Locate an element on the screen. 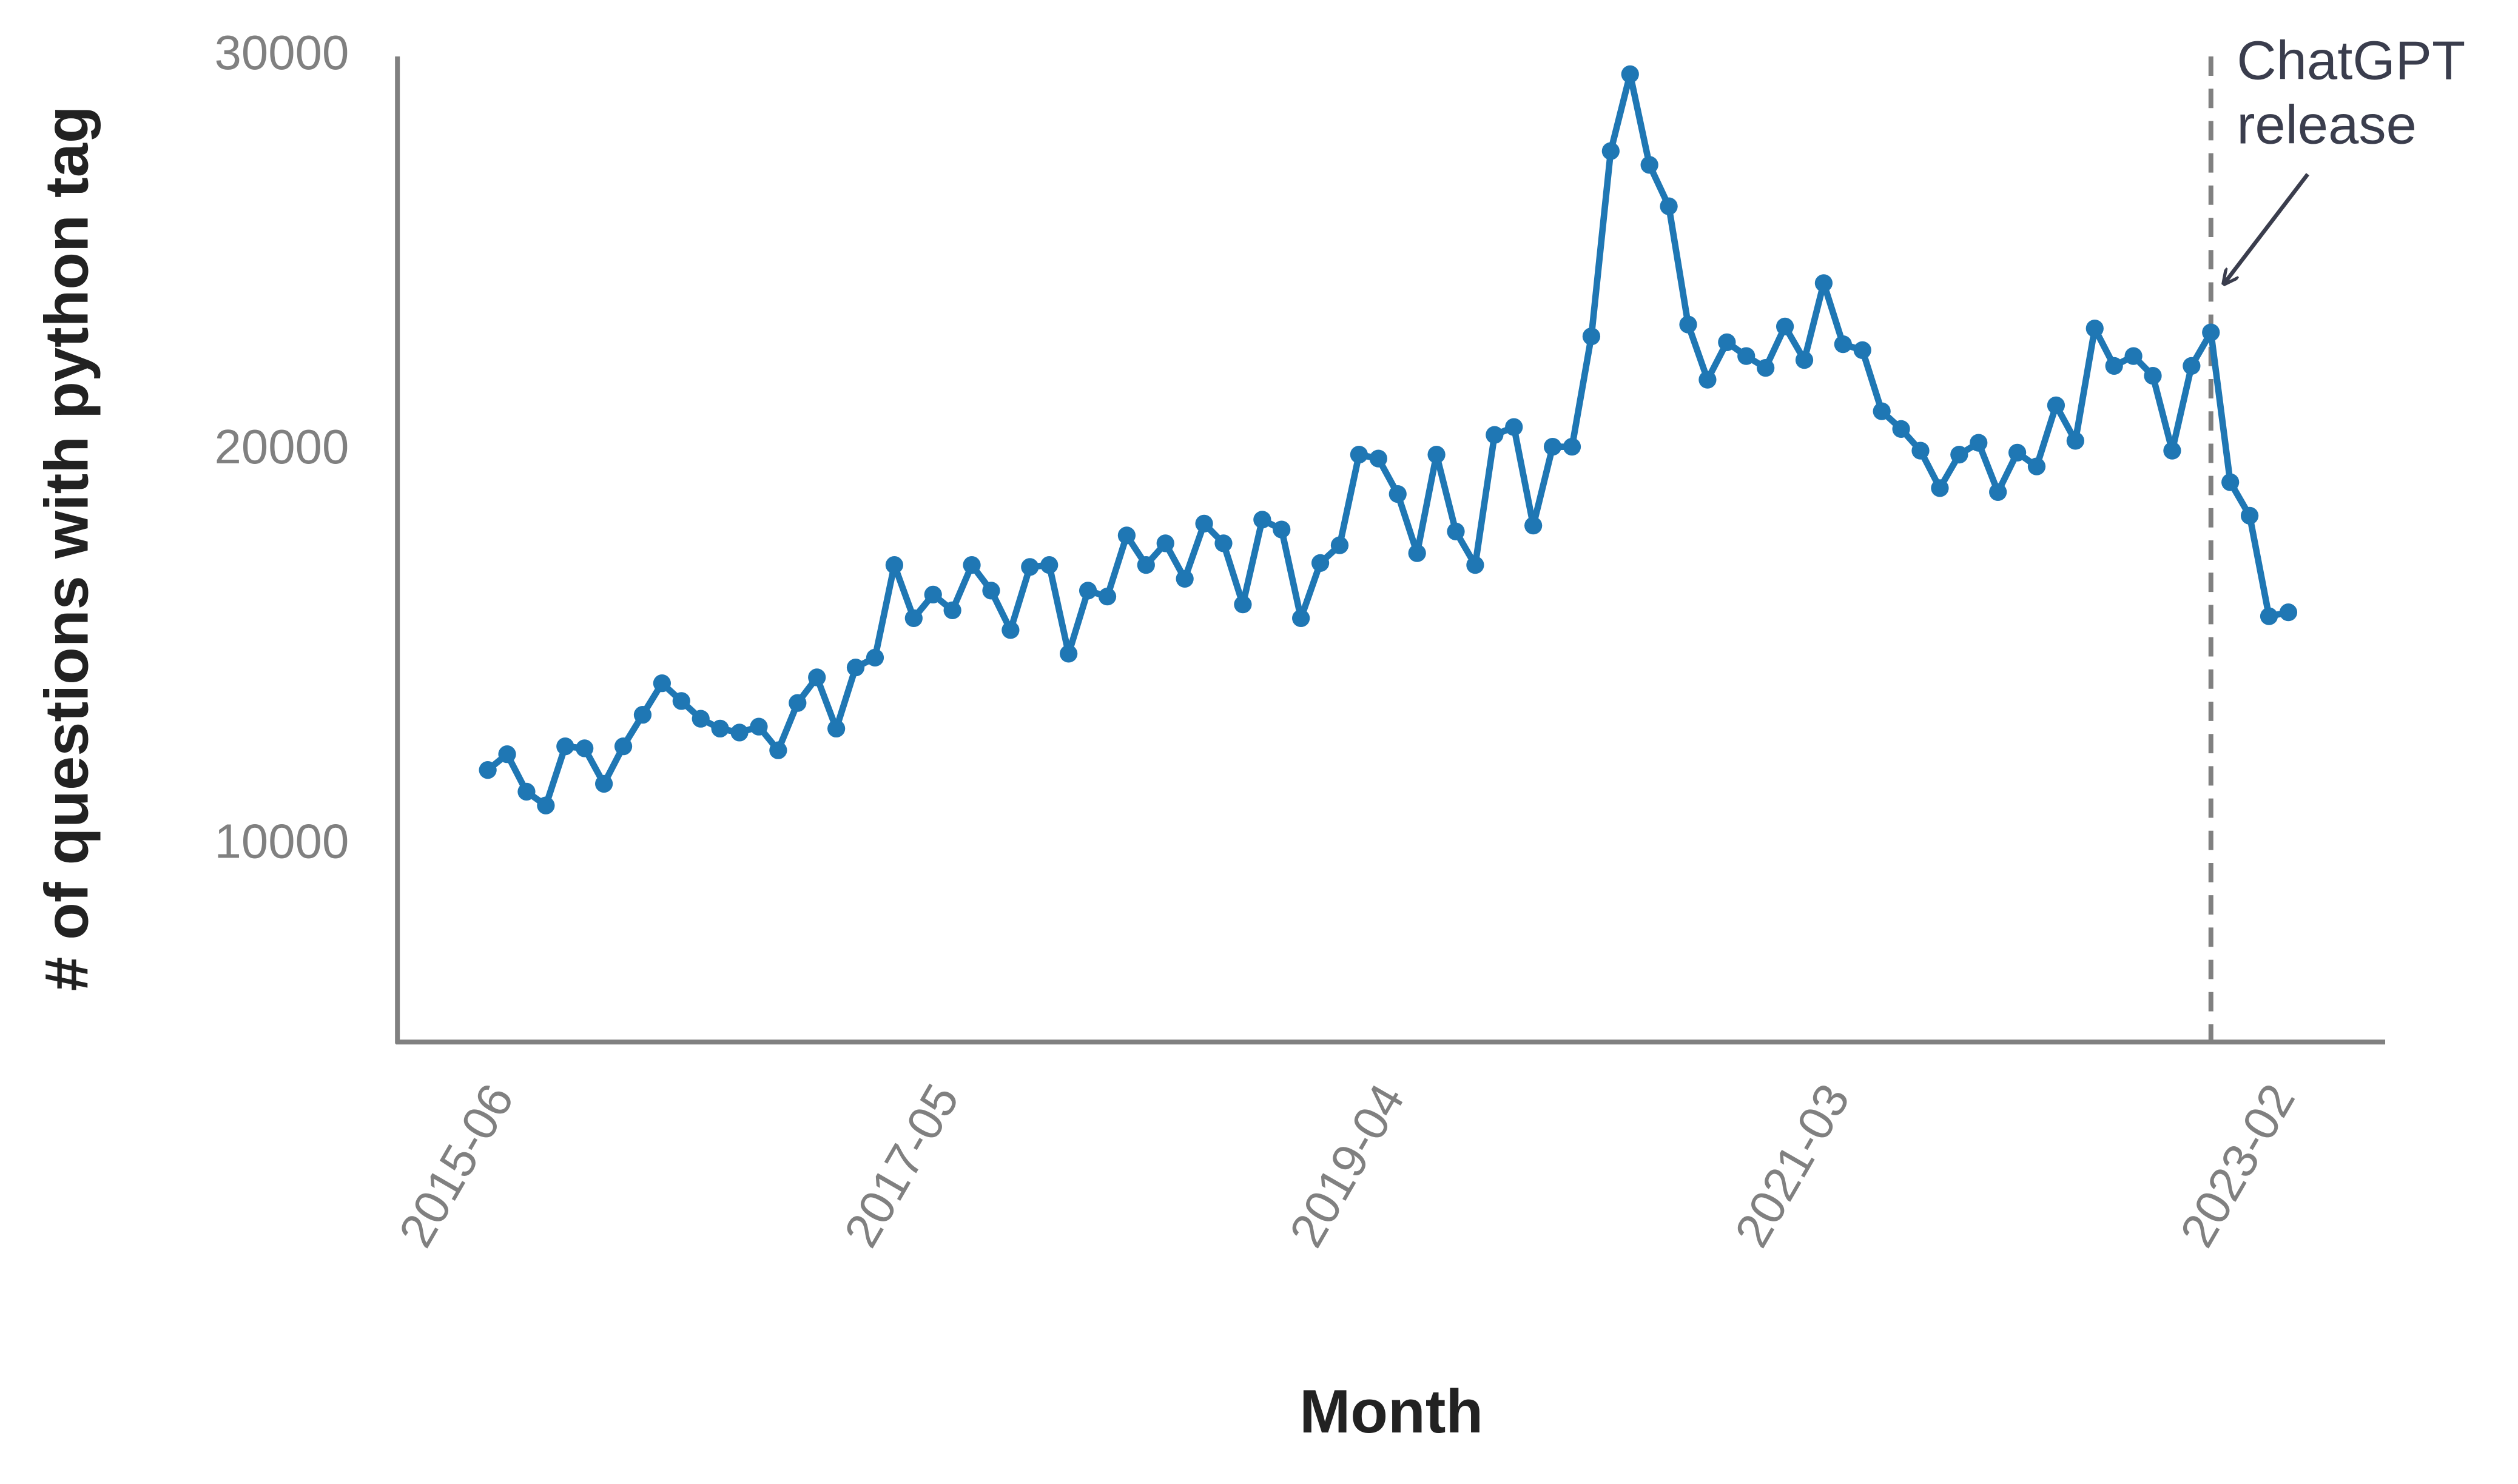 The image size is (2518, 1484). x-tick-label: 2017-05 is located at coordinates (901, 1165).